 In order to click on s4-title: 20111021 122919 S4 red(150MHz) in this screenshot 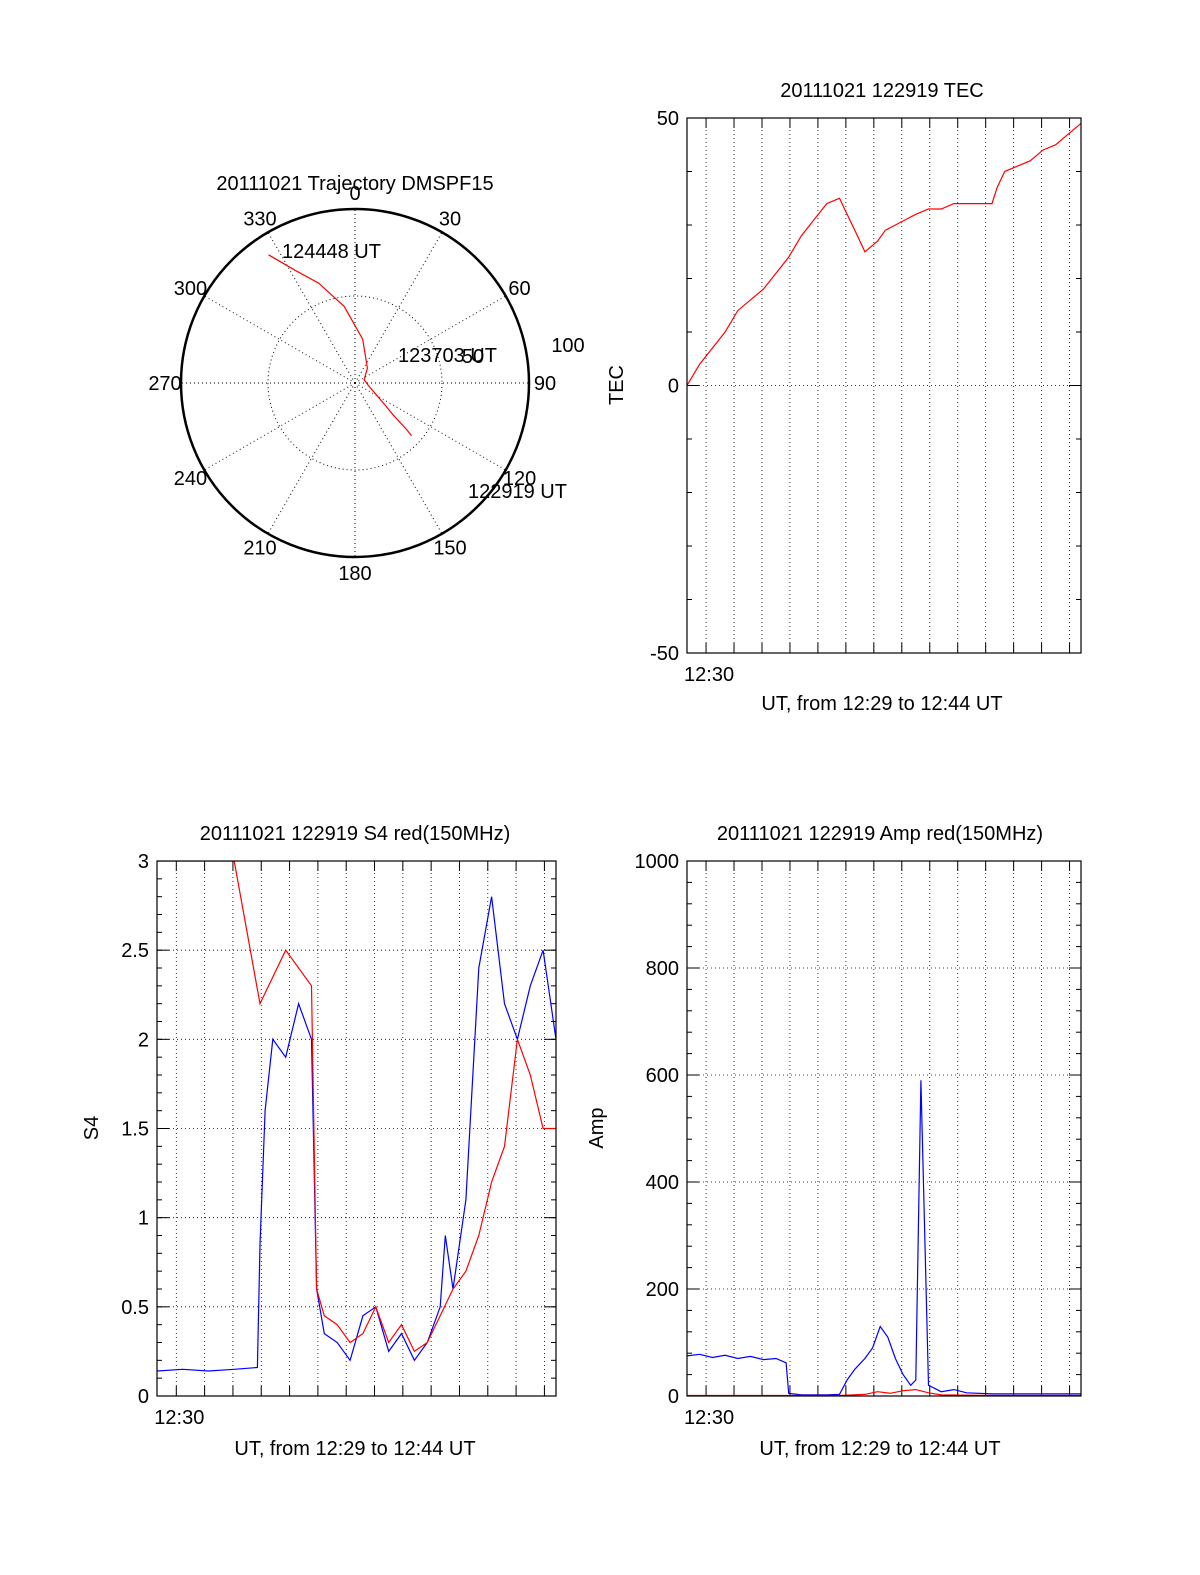, I will do `click(355, 834)`.